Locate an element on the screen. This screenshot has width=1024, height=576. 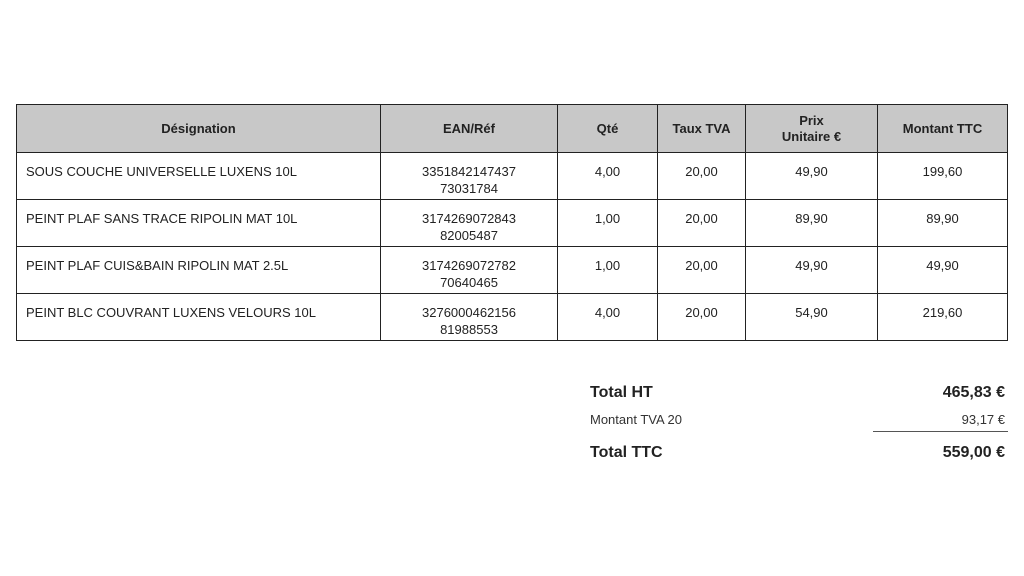
cell-designation: PEINT BLC COUVRANT LUXENS VELOURS 10L is located at coordinates (198, 317).